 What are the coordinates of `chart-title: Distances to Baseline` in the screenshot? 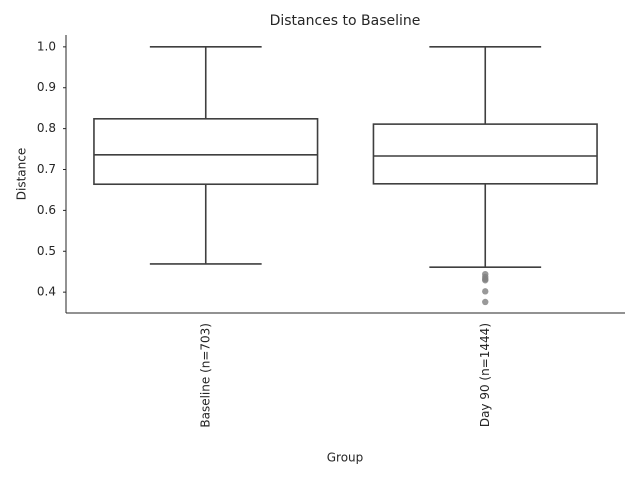 It's located at (345, 21).